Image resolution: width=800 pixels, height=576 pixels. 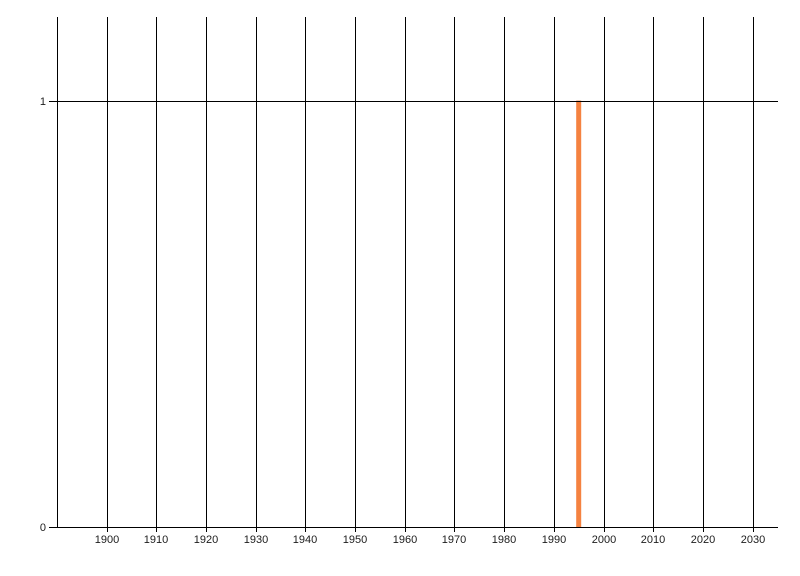 What do you see at coordinates (604, 540) in the screenshot?
I see `x-tick-label: 2000` at bounding box center [604, 540].